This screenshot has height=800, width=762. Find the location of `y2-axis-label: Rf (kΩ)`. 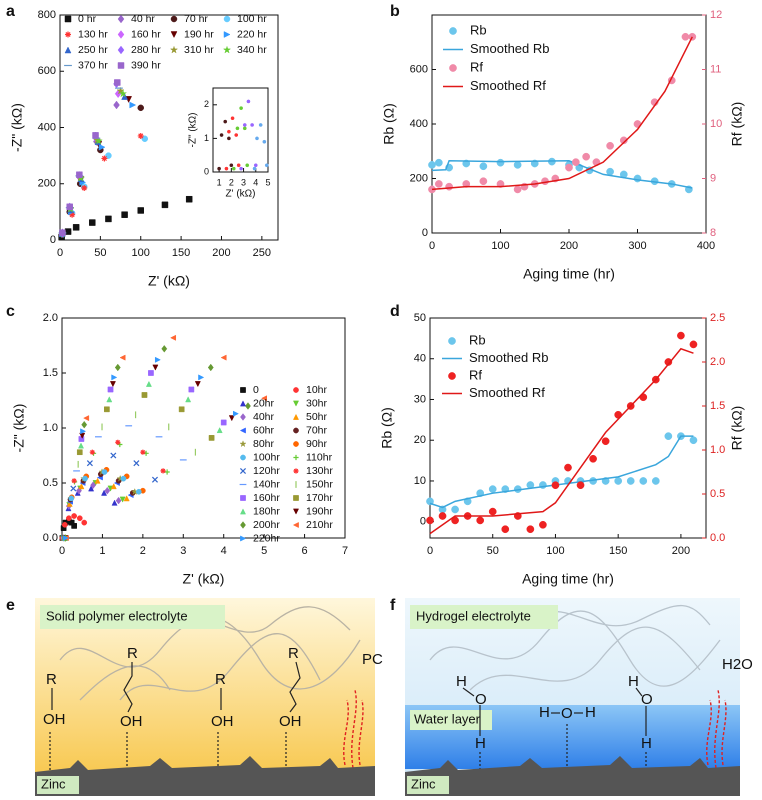

y2-axis-label: Rf (kΩ) is located at coordinates (737, 428).